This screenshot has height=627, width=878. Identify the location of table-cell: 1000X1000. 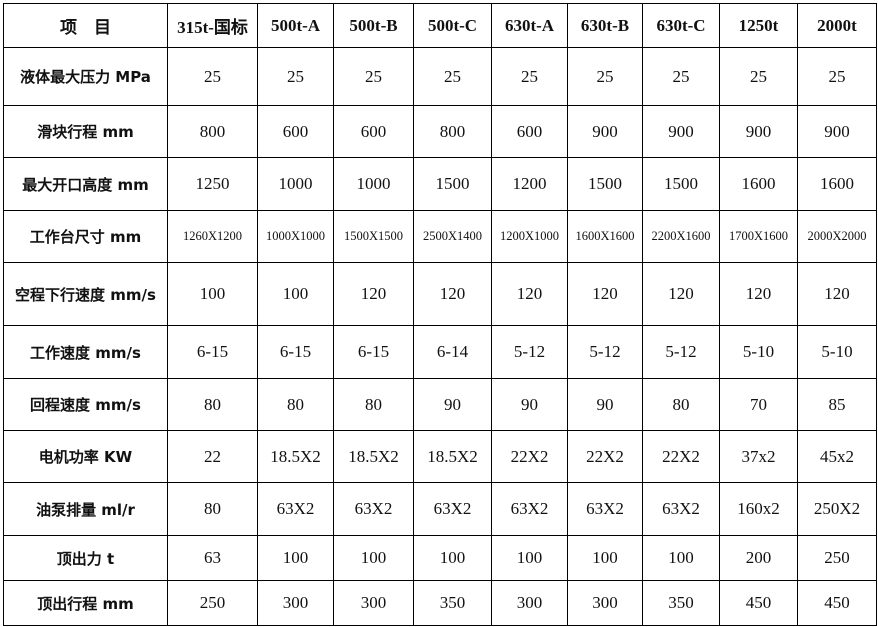
(295, 236).